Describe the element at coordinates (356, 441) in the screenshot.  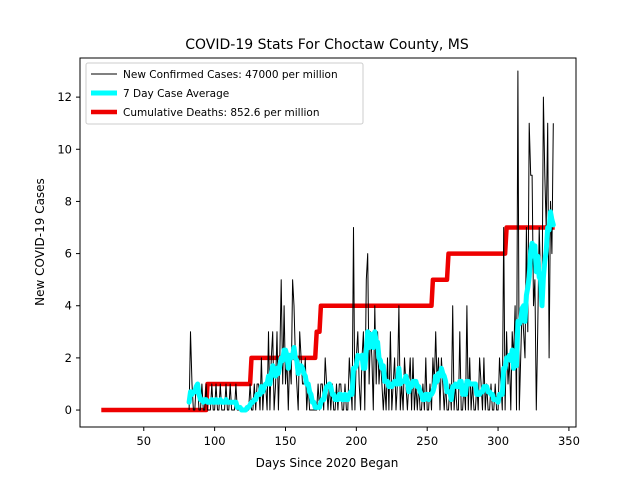
I see `x-tick-label: 200` at that location.